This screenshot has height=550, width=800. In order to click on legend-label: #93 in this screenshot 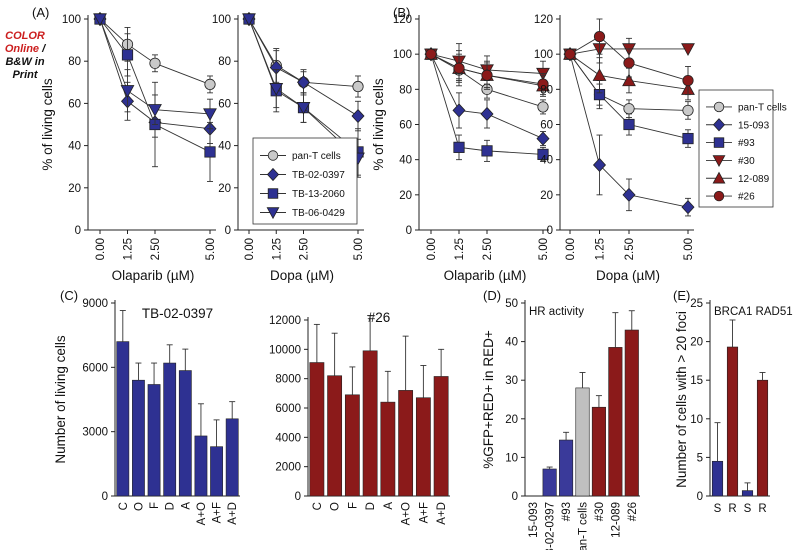, I will do `click(746, 143)`.